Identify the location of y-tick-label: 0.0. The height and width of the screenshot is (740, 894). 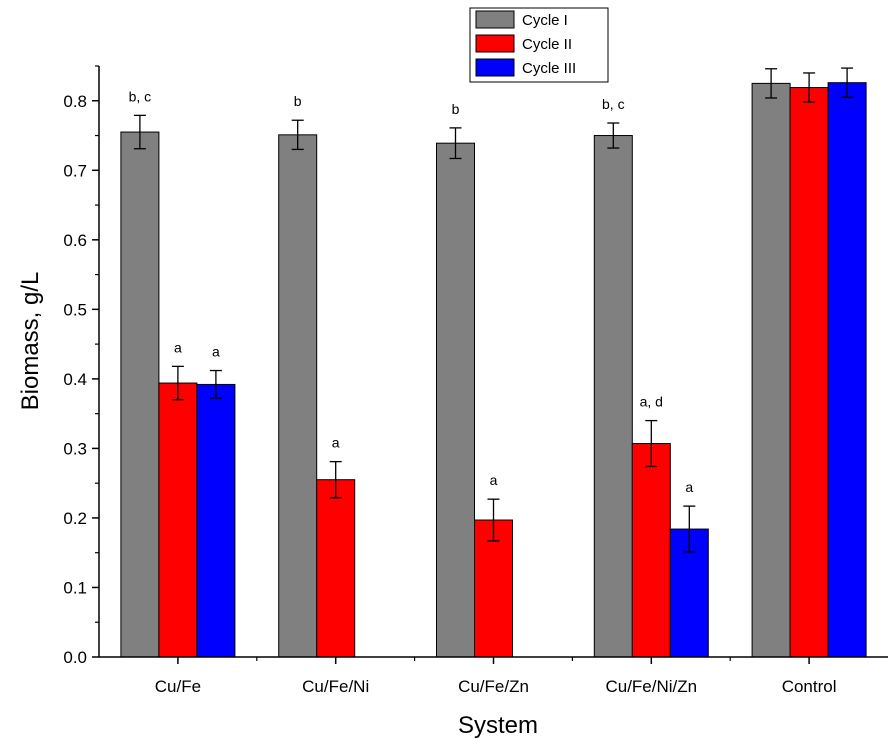
(75, 657).